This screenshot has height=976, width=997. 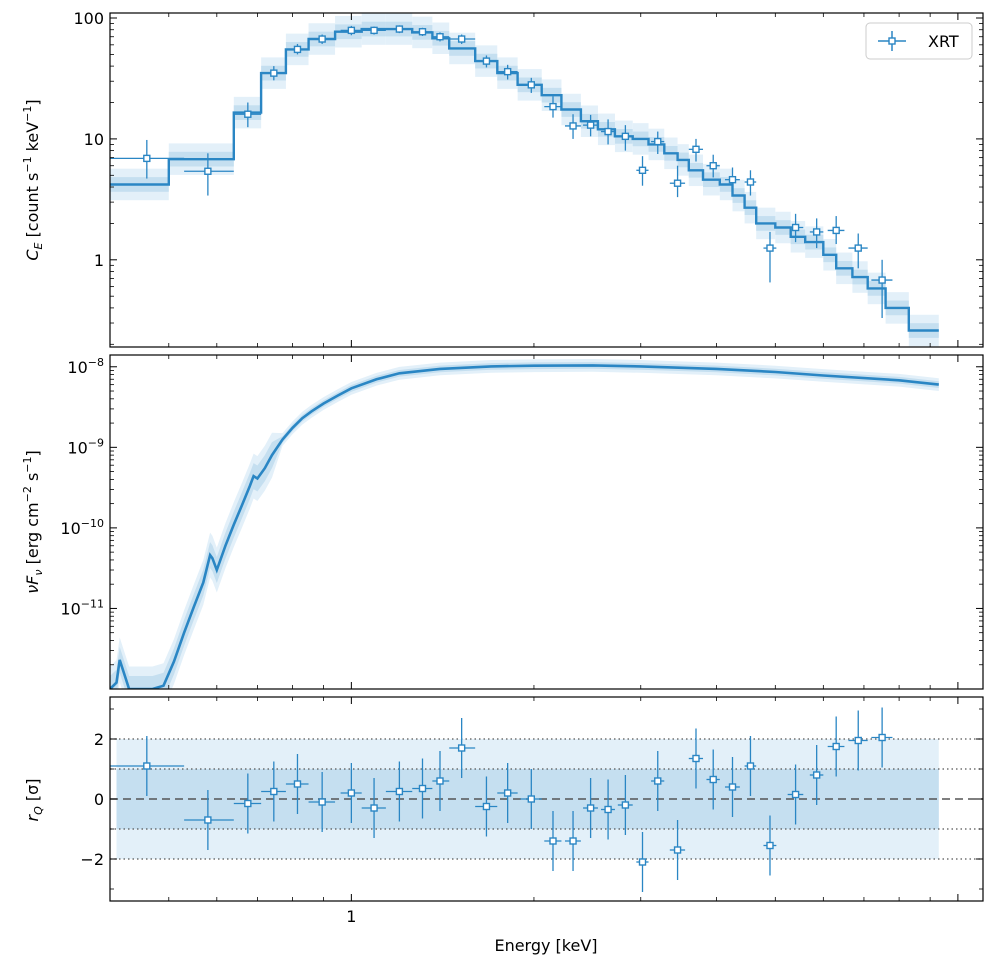 What do you see at coordinates (99, 739) in the screenshot?
I see `residuals-y-tick-label: 2` at bounding box center [99, 739].